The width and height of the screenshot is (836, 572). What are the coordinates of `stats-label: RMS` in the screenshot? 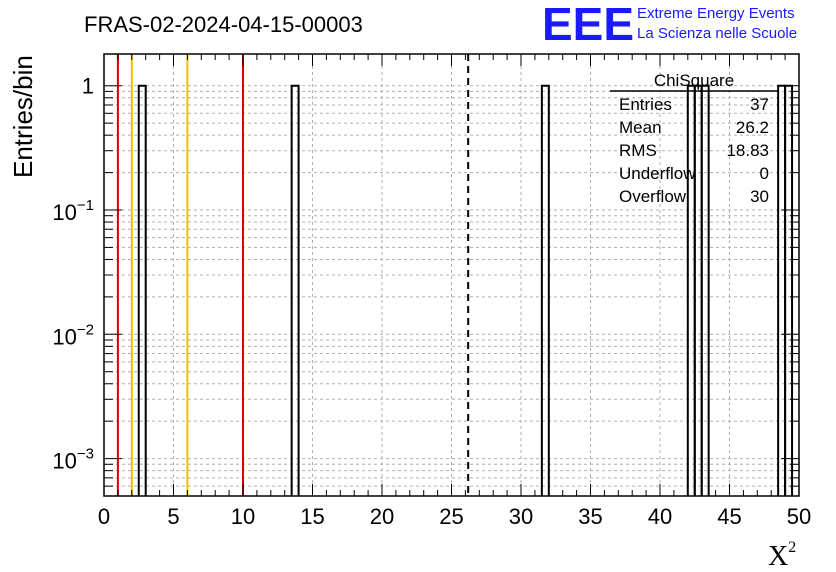 It's located at (638, 150).